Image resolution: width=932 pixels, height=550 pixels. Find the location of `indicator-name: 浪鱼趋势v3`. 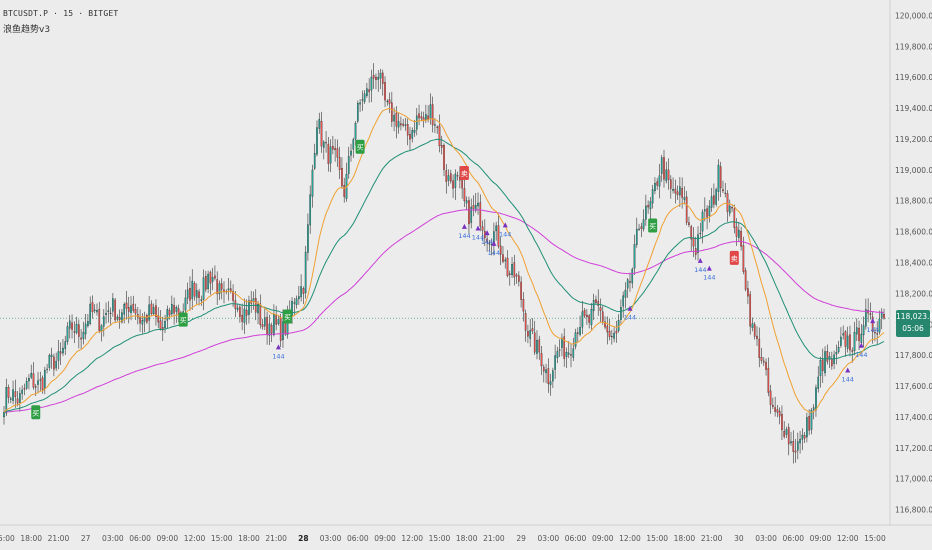

indicator-name: 浪鱼趋势v3 is located at coordinates (27, 30).